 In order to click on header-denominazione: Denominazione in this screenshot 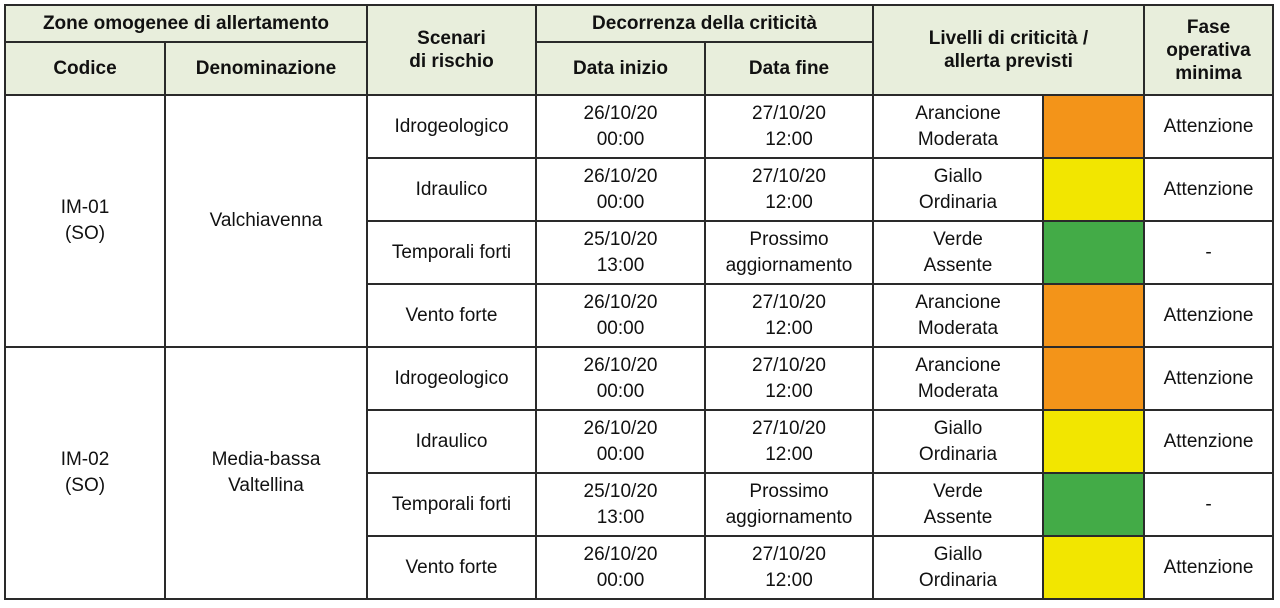, I will do `click(266, 68)`.